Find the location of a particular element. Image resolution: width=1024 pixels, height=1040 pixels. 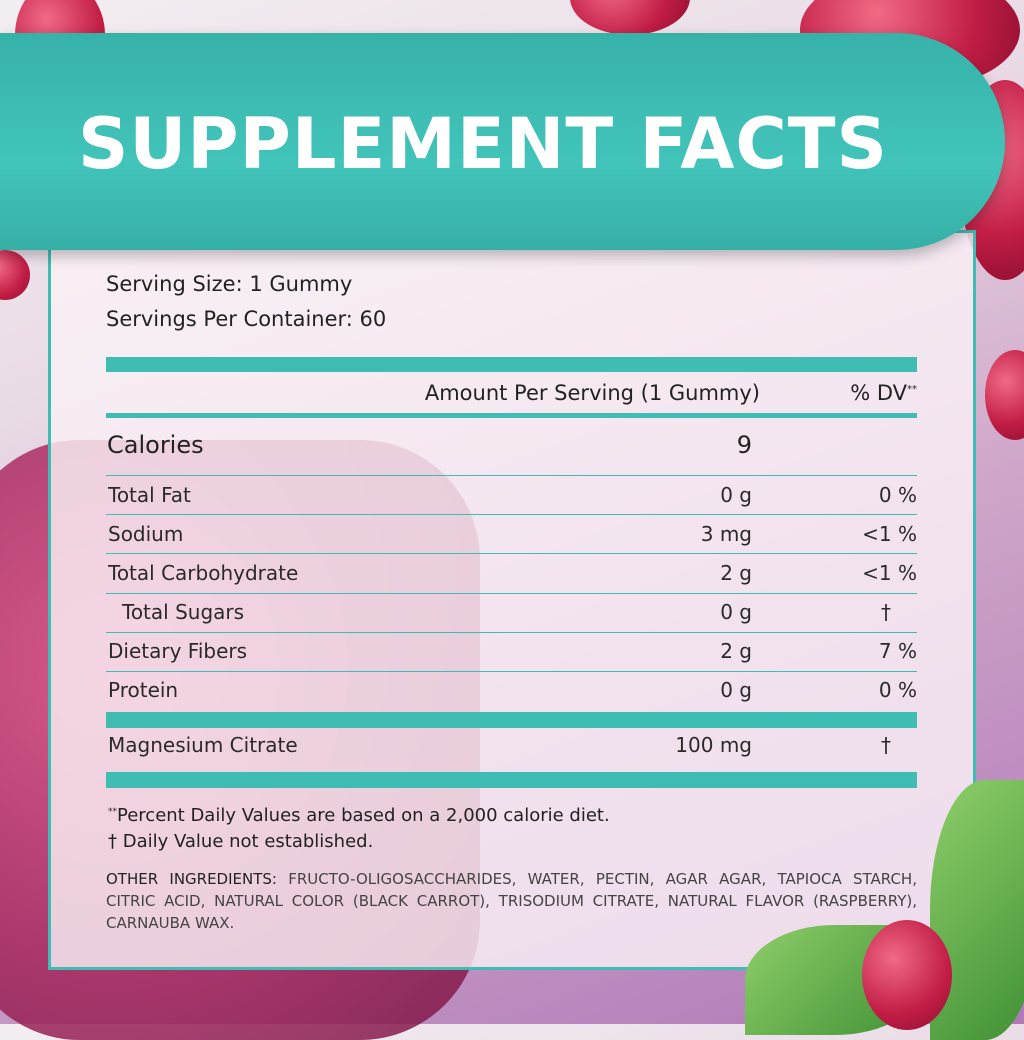

nutrient-row: Protein 0 g 0 % is located at coordinates (511, 693).